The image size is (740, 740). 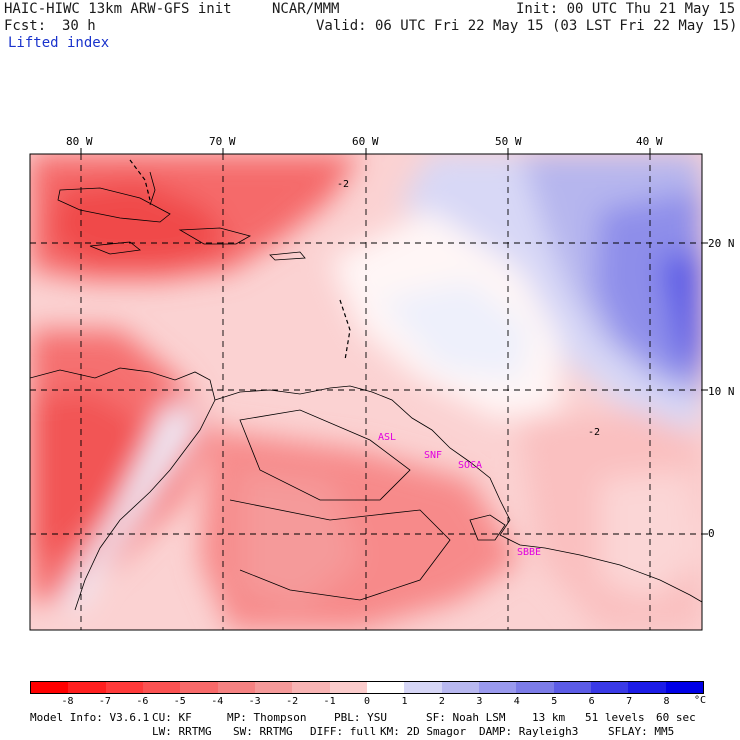 I want to click on cumulus-scheme: CU: KF, so click(x=172, y=717).